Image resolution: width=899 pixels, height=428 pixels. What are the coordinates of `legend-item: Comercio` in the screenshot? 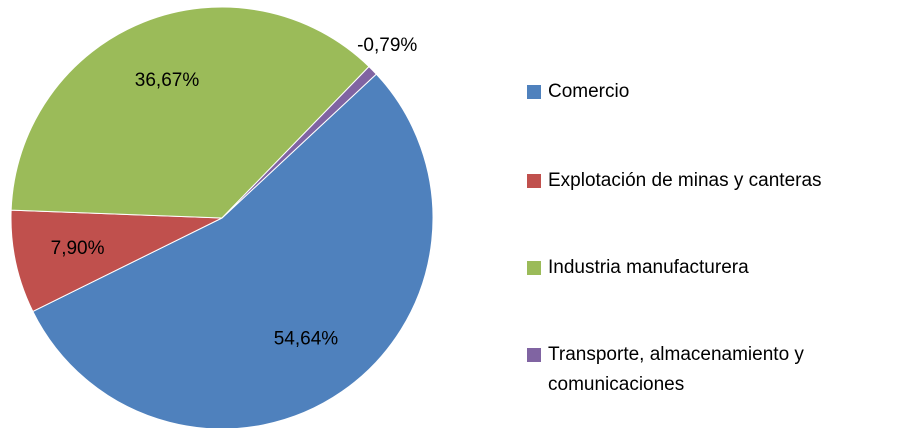 It's located at (702, 92).